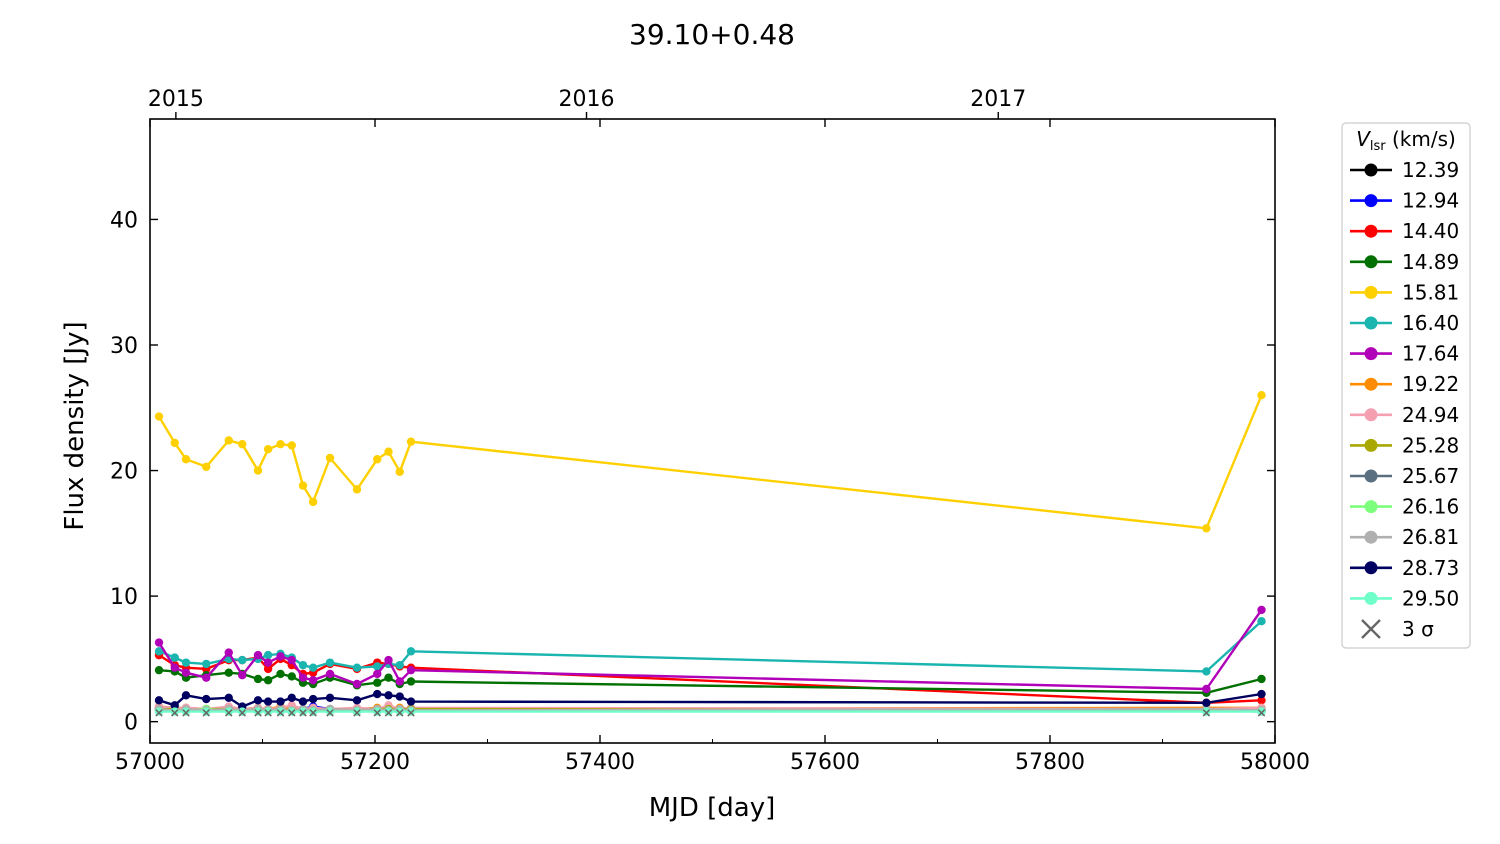  I want to click on sigma3-markers, so click(710, 713).